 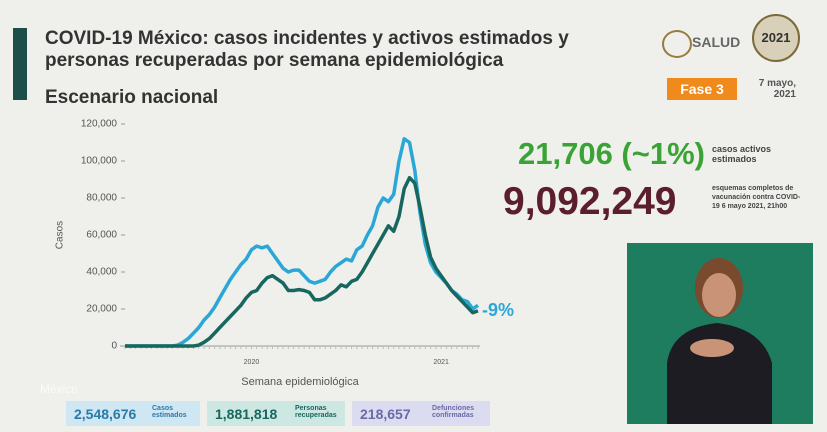 What do you see at coordinates (101, 235) in the screenshot?
I see `y-tick-label: 60,000` at bounding box center [101, 235].